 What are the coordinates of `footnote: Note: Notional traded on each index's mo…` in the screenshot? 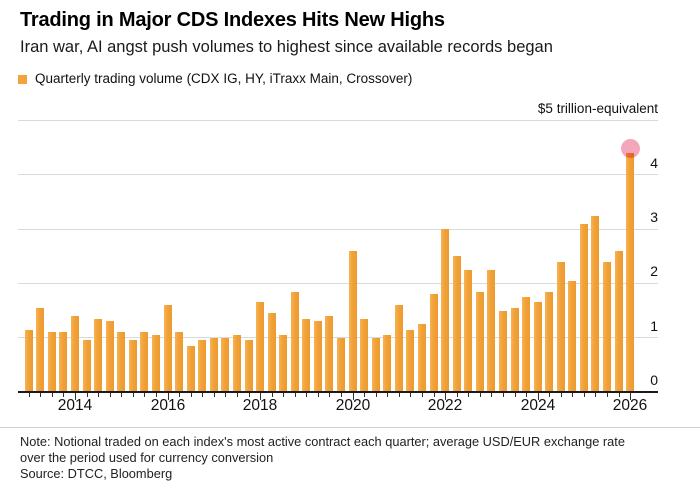 It's located at (322, 458).